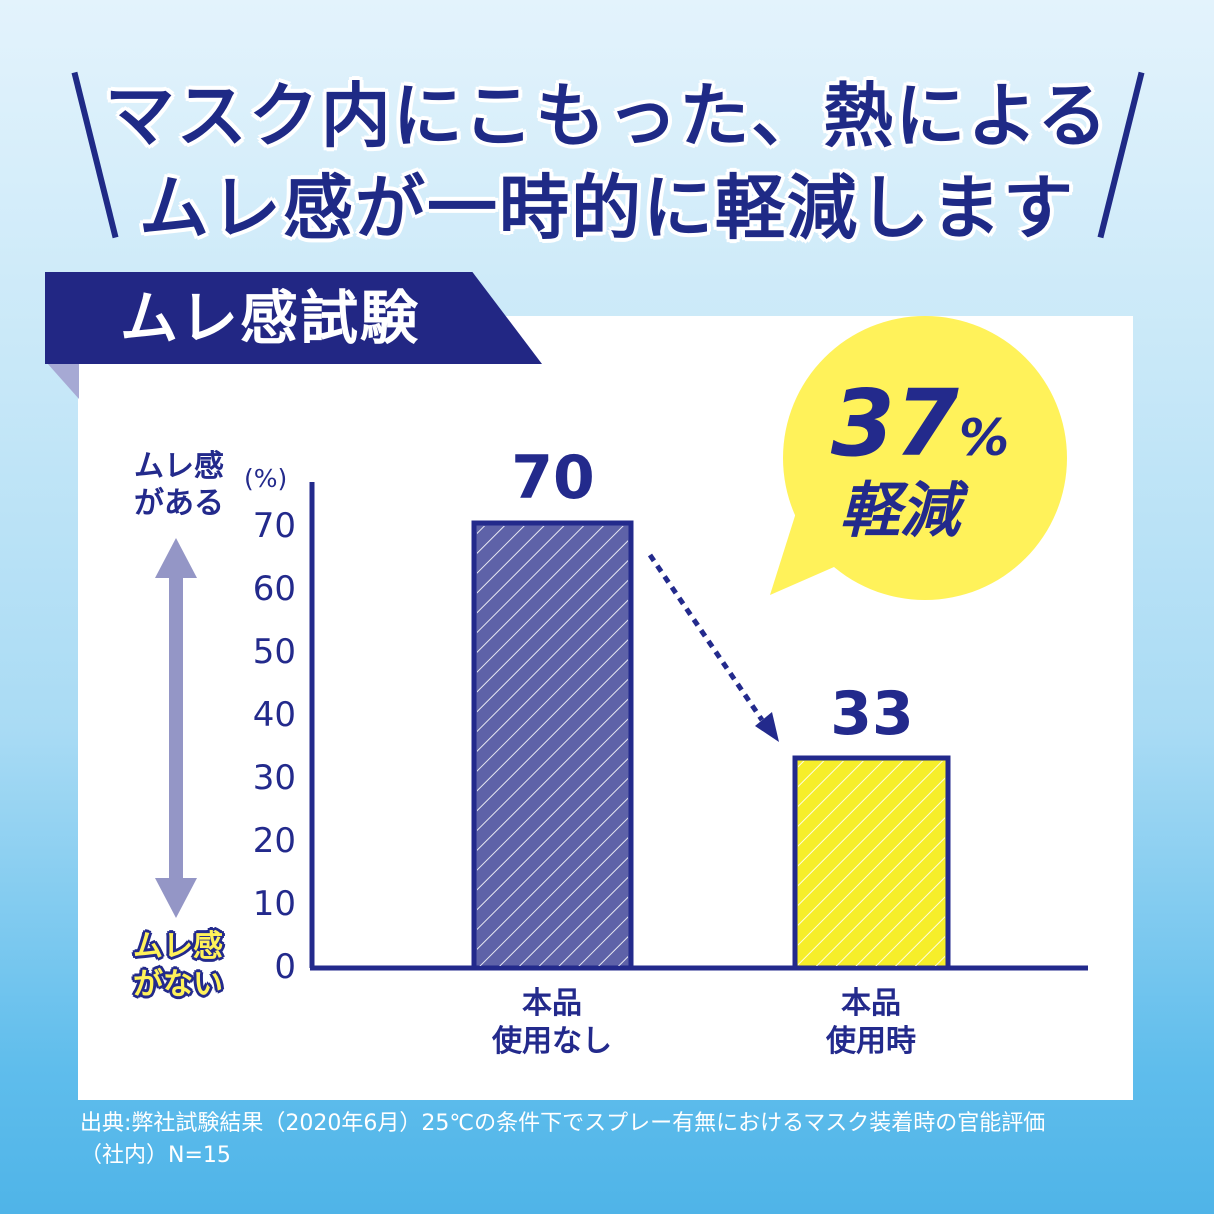 This screenshot has width=1214, height=1214. Describe the element at coordinates (552, 745) in the screenshot. I see `bar-without-product` at that location.